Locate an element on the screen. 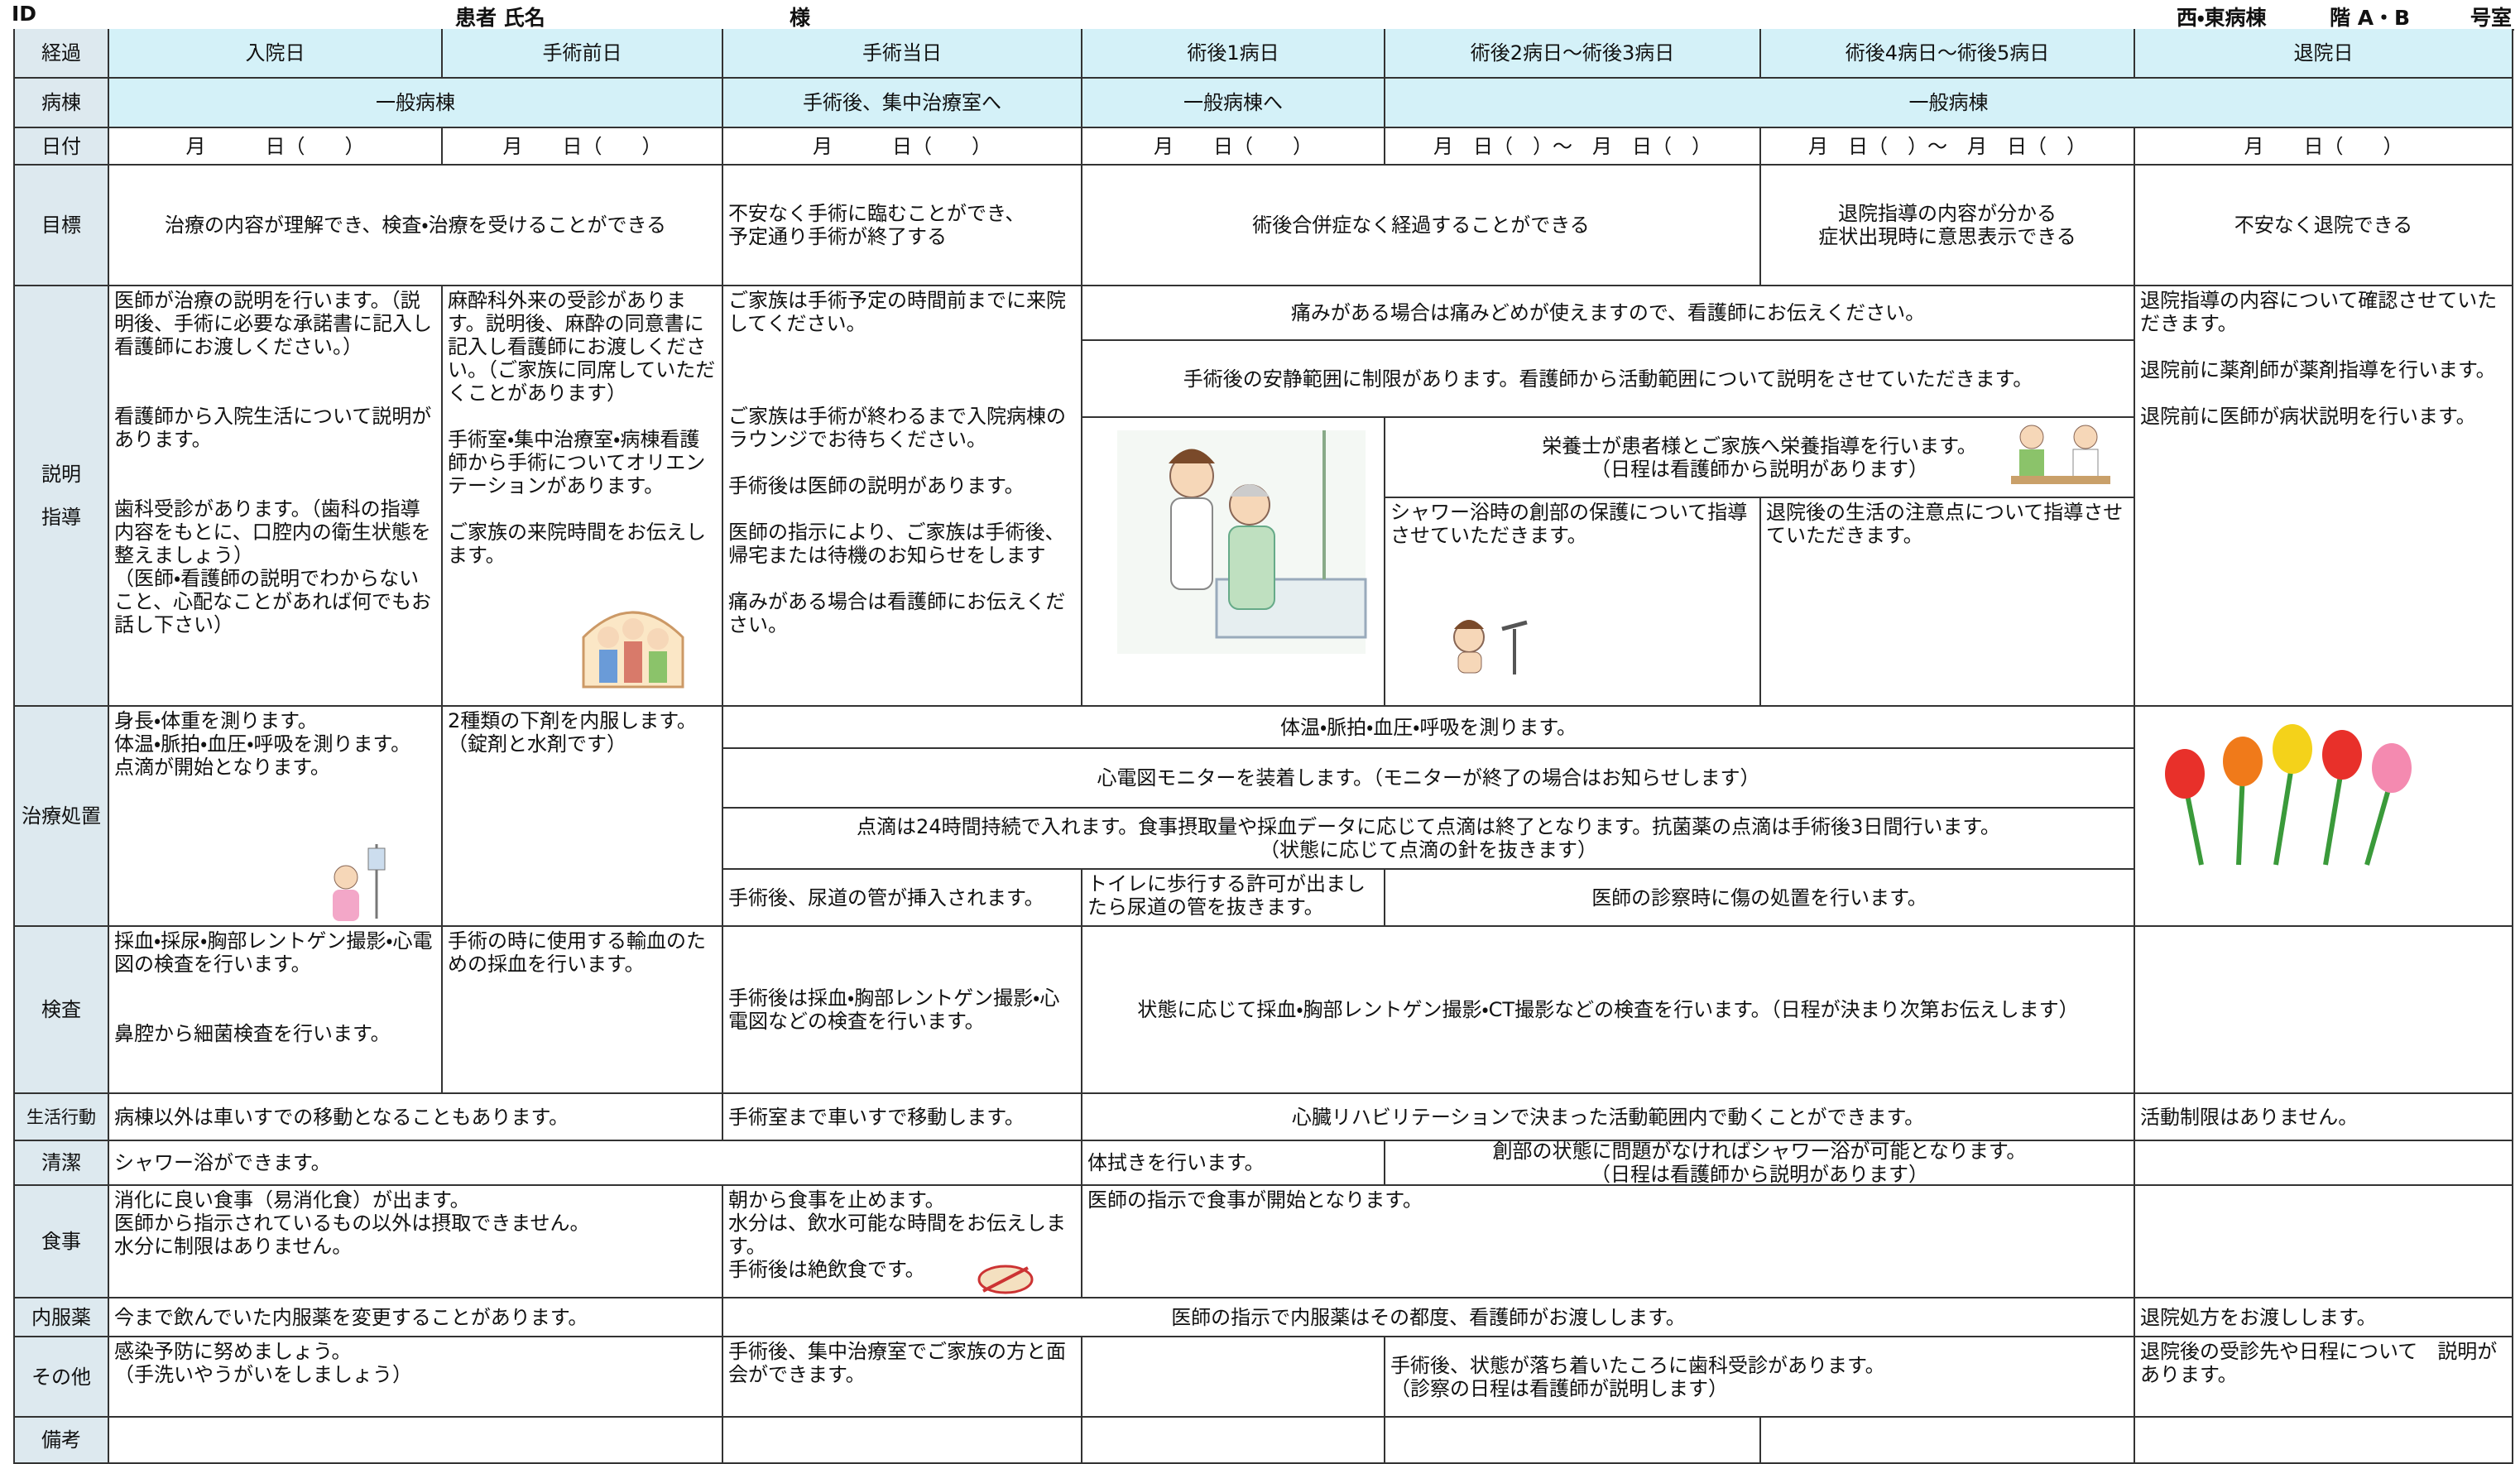 The width and height of the screenshot is (2520, 1464). table-cell: 感染予防に努めましょう。 （手洗いやうがいをしましょう） is located at coordinates (416, 1377).